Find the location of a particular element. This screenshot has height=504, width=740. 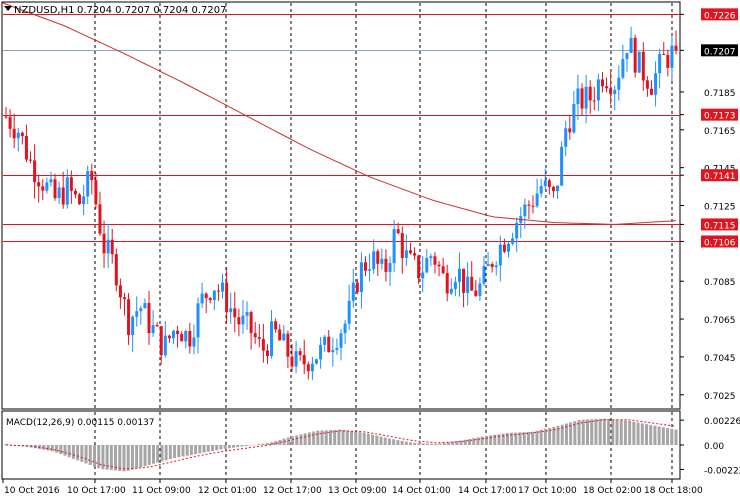

y-tick-label: 0.7185 is located at coordinates (720, 94).